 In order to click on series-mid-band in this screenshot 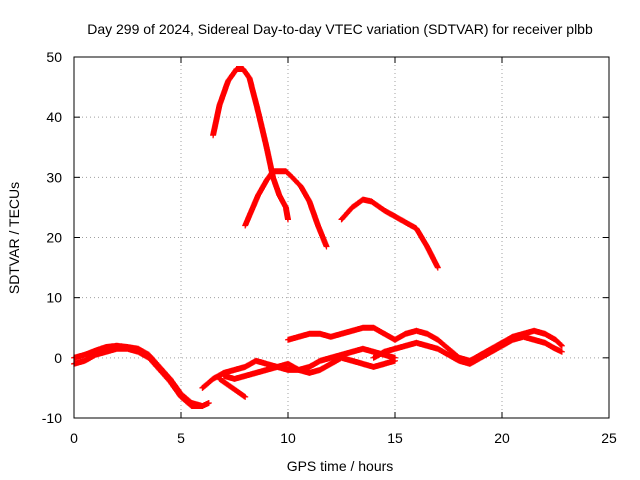, I will do `click(341, 333)`.